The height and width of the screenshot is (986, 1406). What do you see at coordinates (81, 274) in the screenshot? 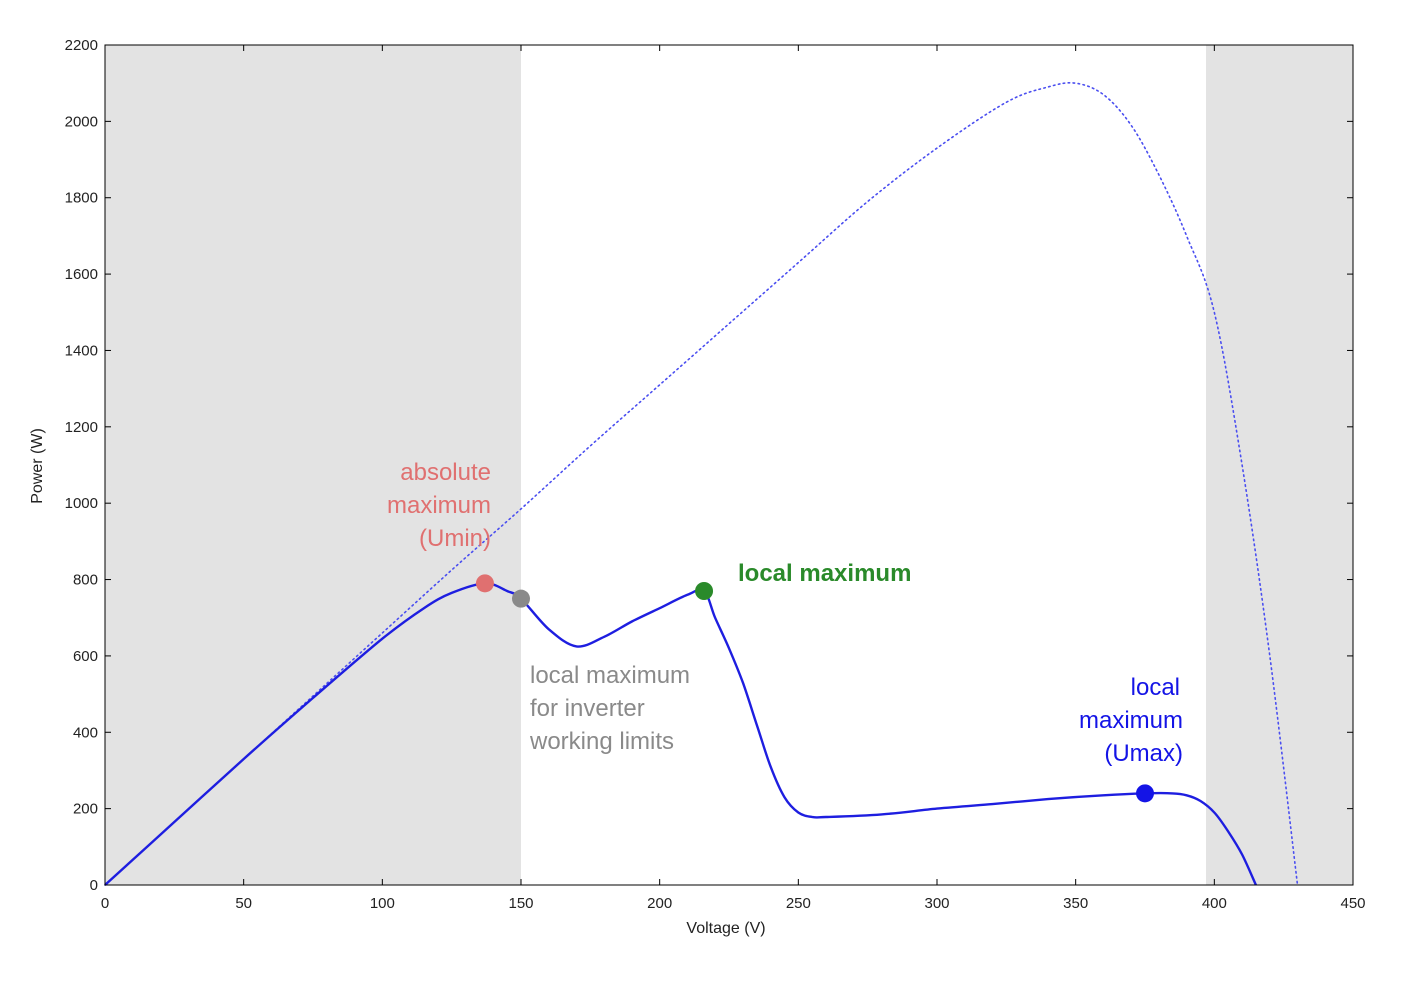
I see `y-tick-label: 1600` at bounding box center [81, 274].